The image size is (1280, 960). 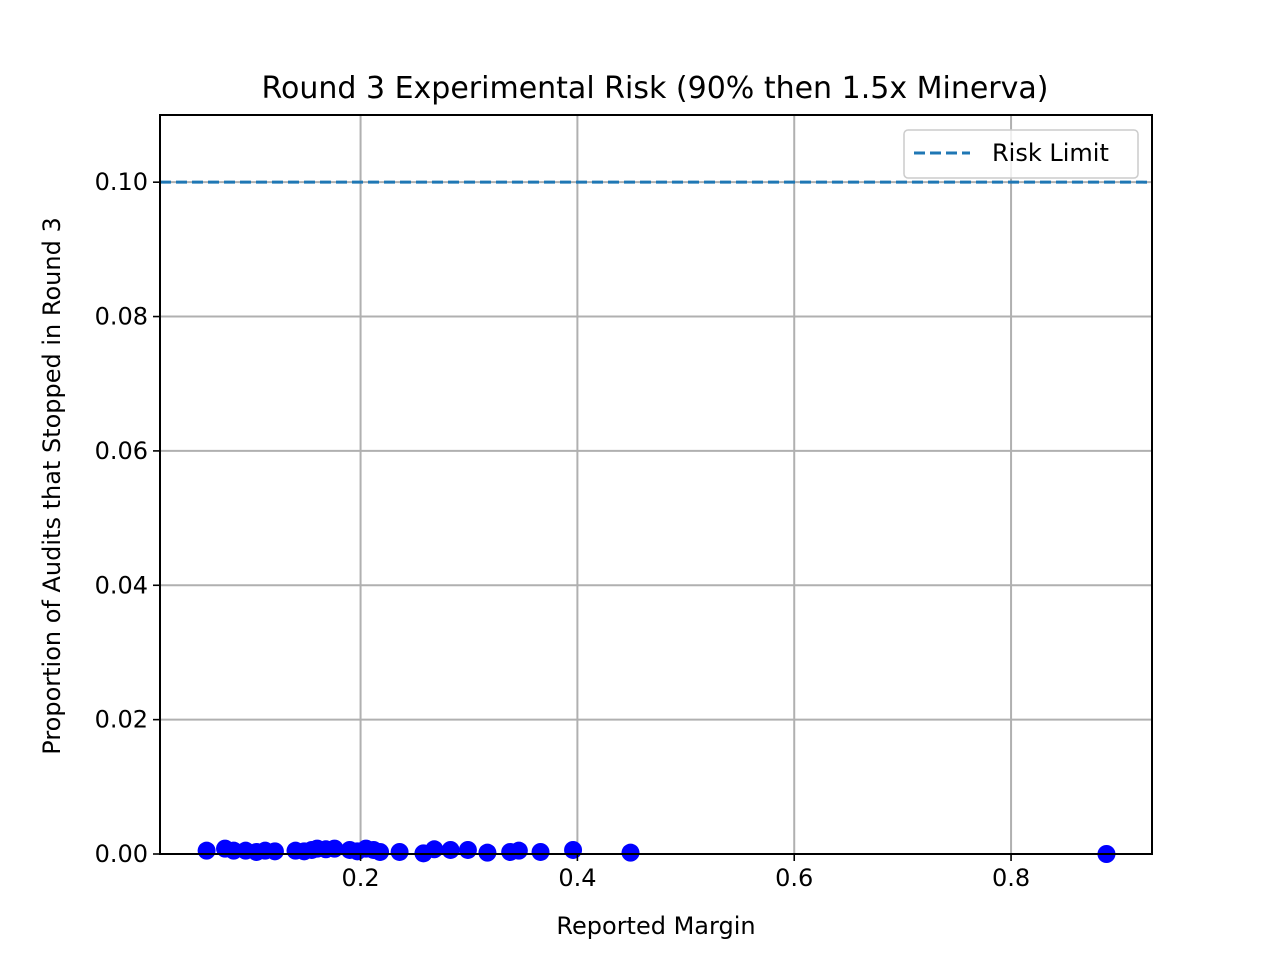 What do you see at coordinates (656, 851) in the screenshot?
I see `data-points` at bounding box center [656, 851].